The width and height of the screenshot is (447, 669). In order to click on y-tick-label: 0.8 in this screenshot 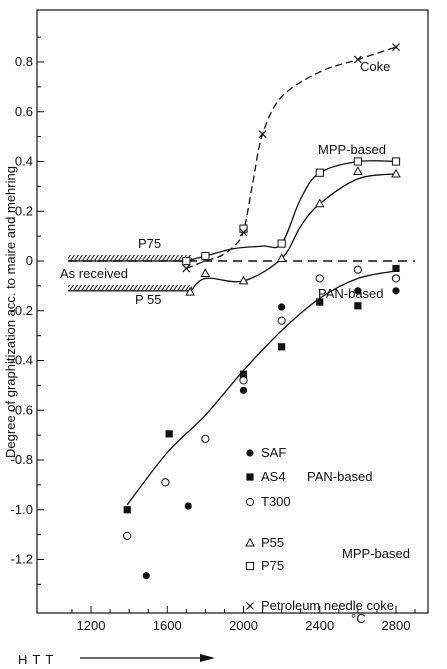, I will do `click(24, 61)`.